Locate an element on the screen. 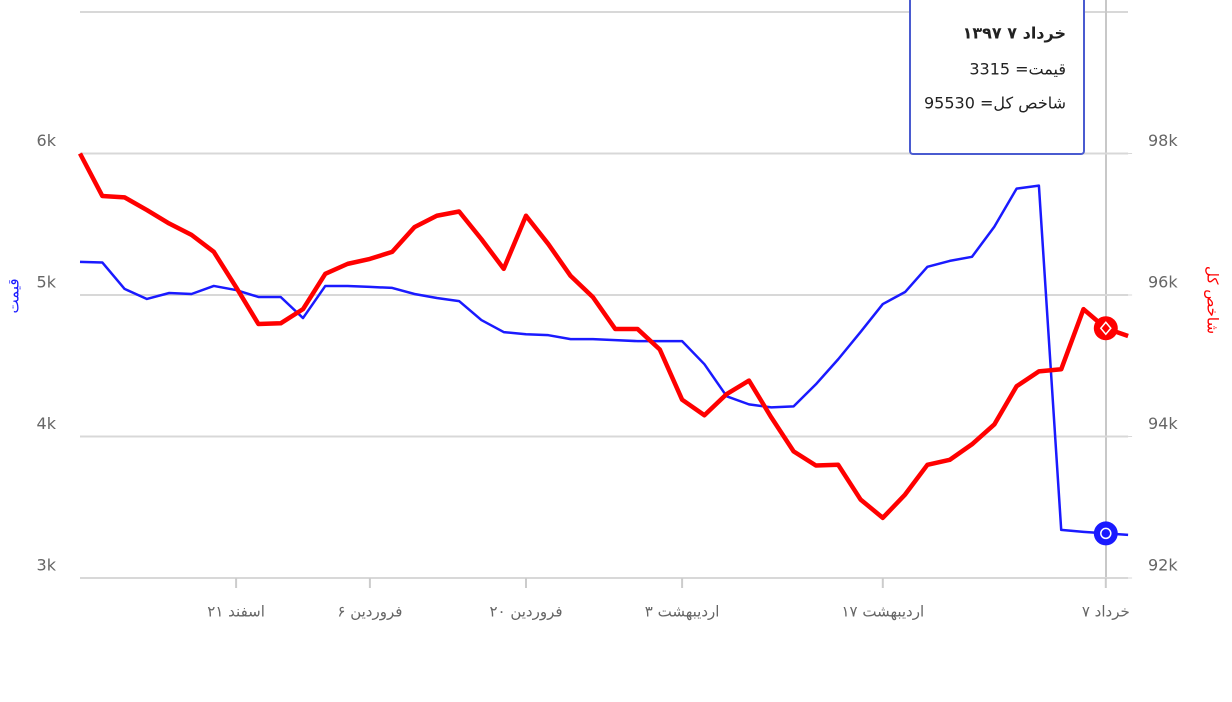 The width and height of the screenshot is (1232, 702). y-tick-label: 5k is located at coordinates (47, 282).